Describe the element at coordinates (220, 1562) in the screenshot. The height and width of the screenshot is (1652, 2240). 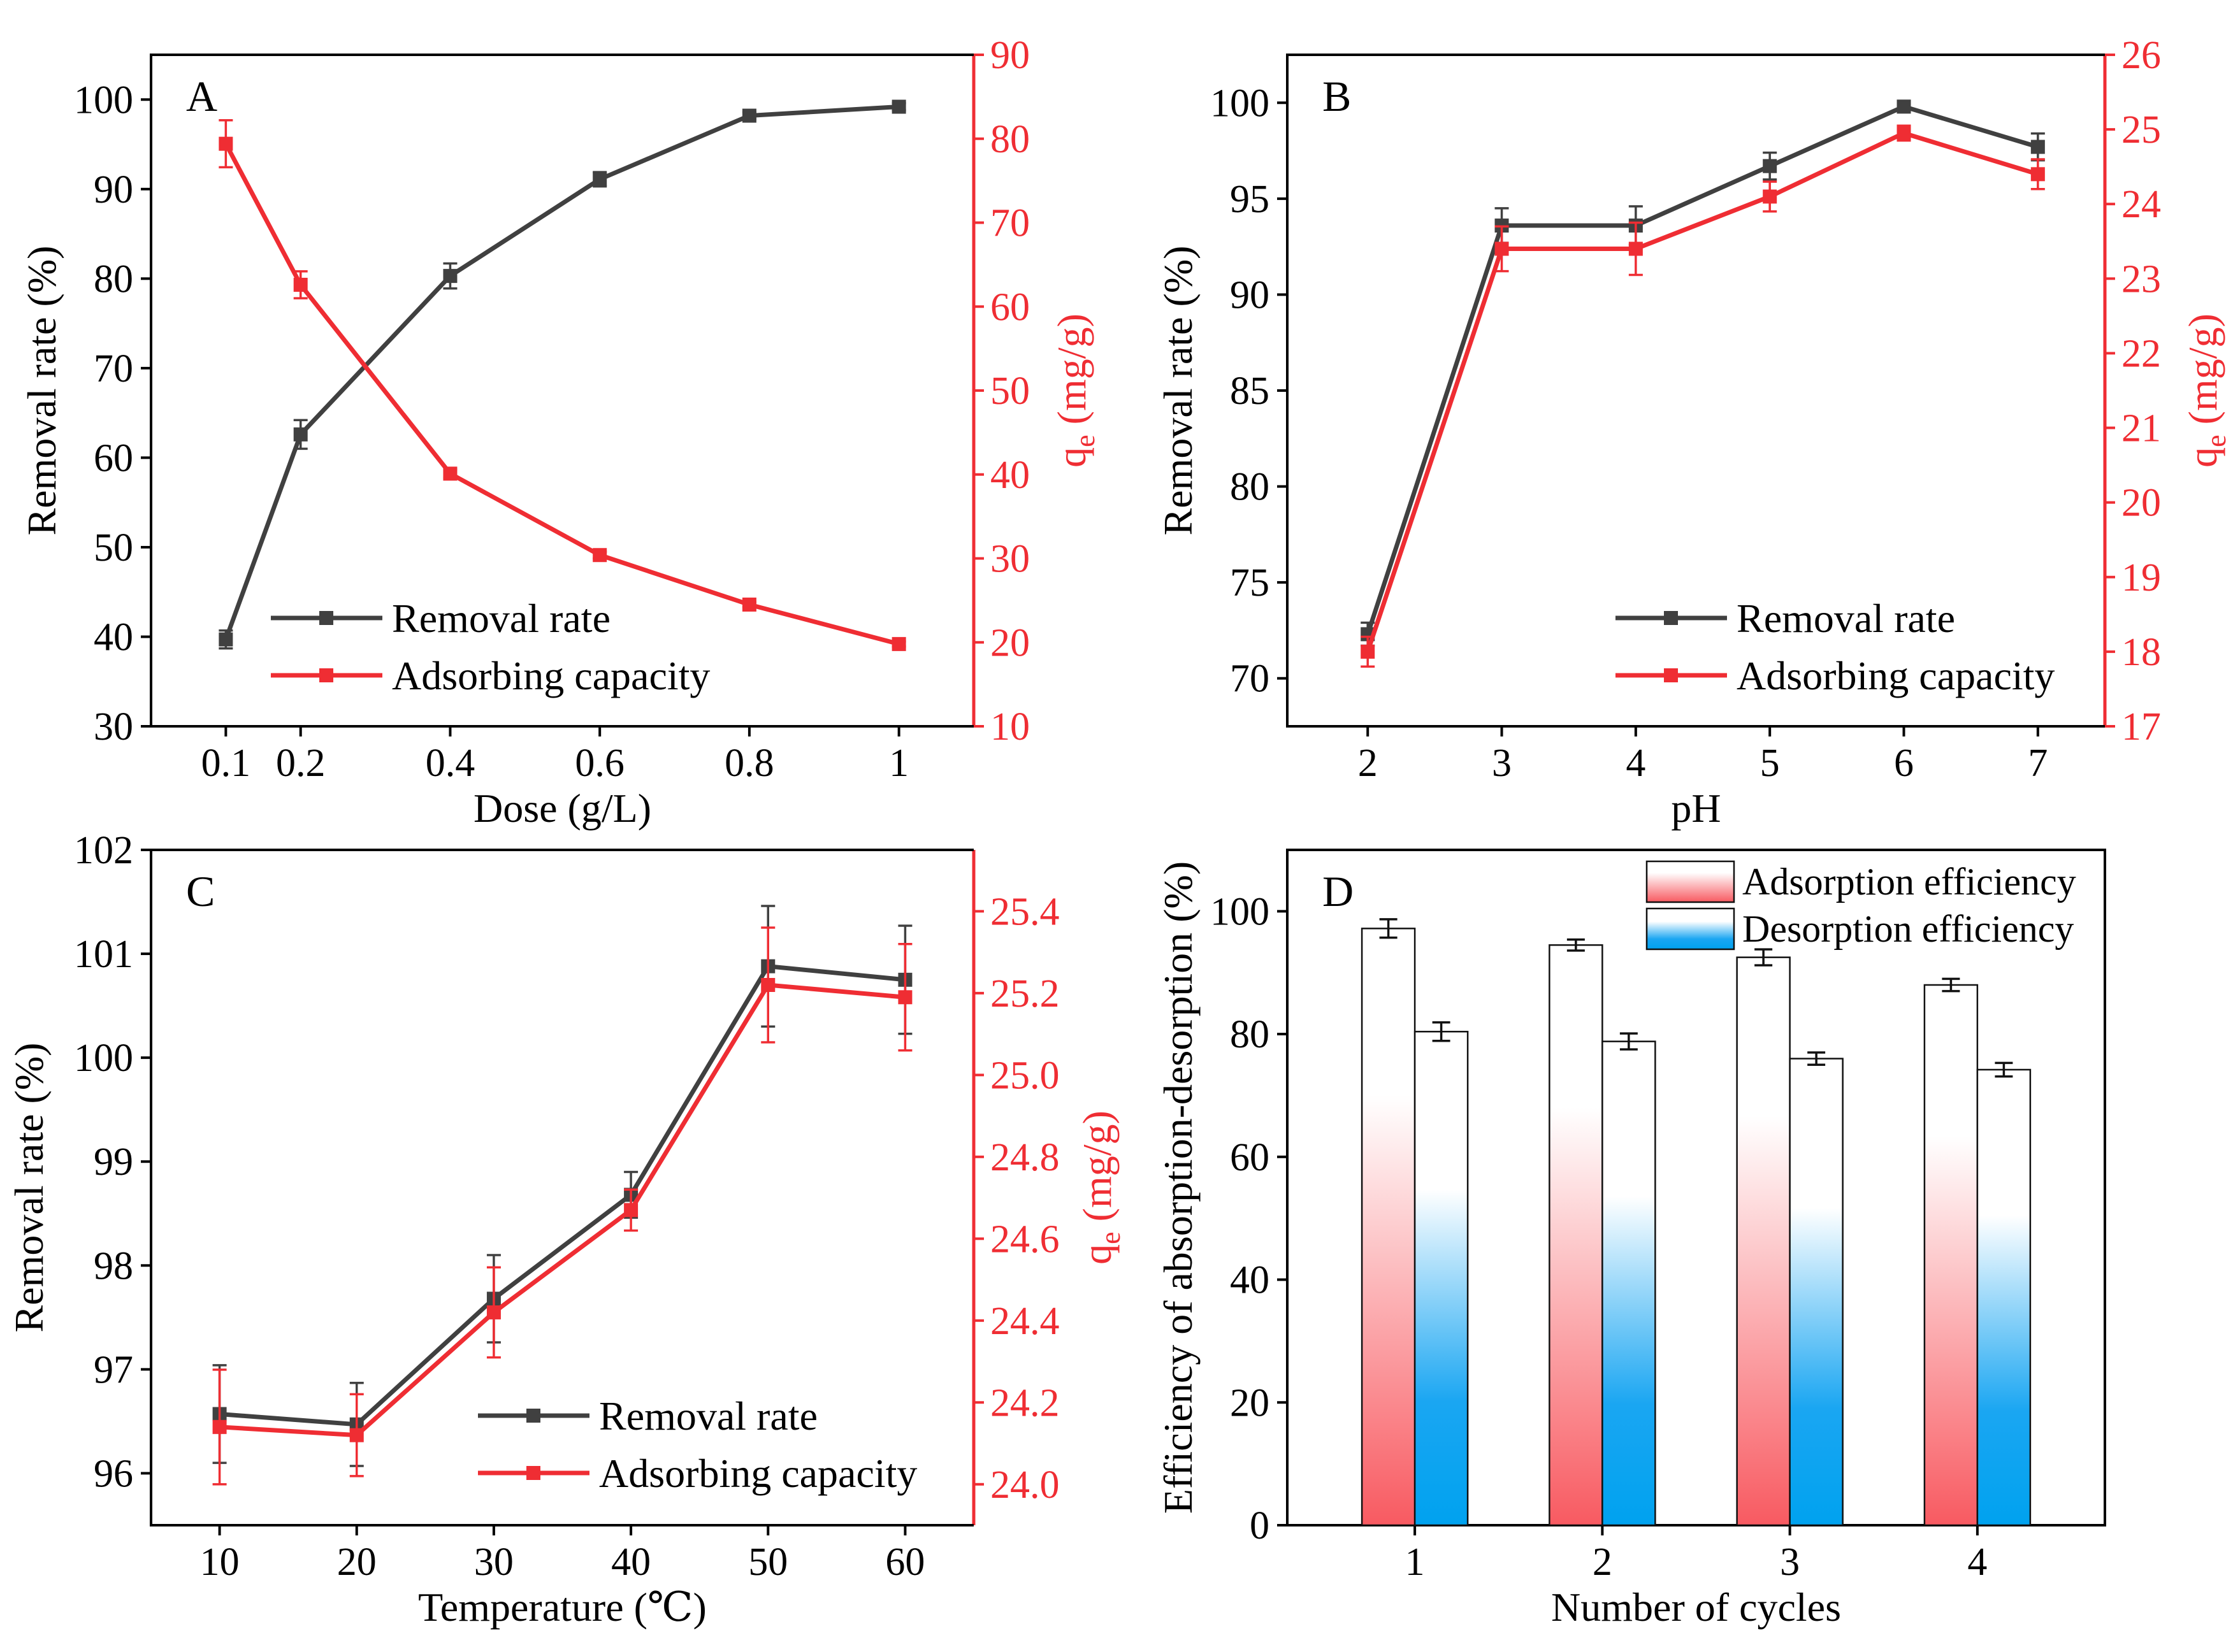
I see `panel-c-xtick-label: 10` at that location.